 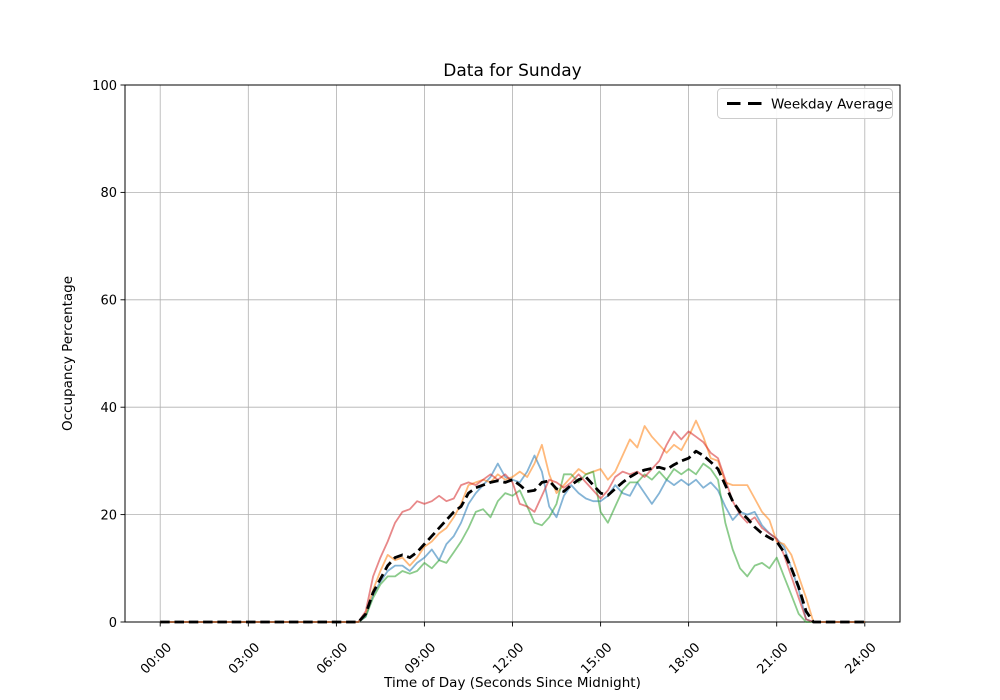 What do you see at coordinates (156, 658) in the screenshot?
I see `x-tick-label: 00:00` at bounding box center [156, 658].